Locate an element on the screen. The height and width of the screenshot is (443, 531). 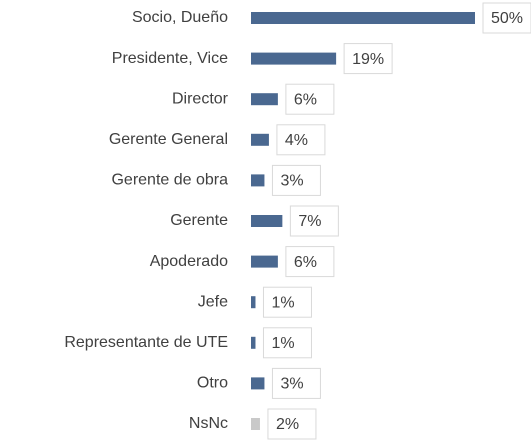
category-label: Presidente, Vice is located at coordinates (170, 58).